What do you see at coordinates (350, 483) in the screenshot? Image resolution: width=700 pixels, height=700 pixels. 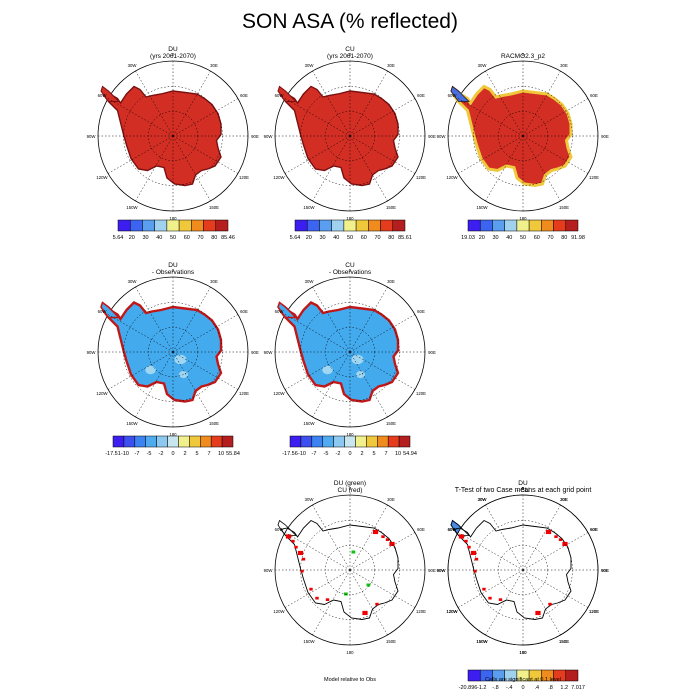 I see `panel-title: DU (green)` at bounding box center [350, 483].